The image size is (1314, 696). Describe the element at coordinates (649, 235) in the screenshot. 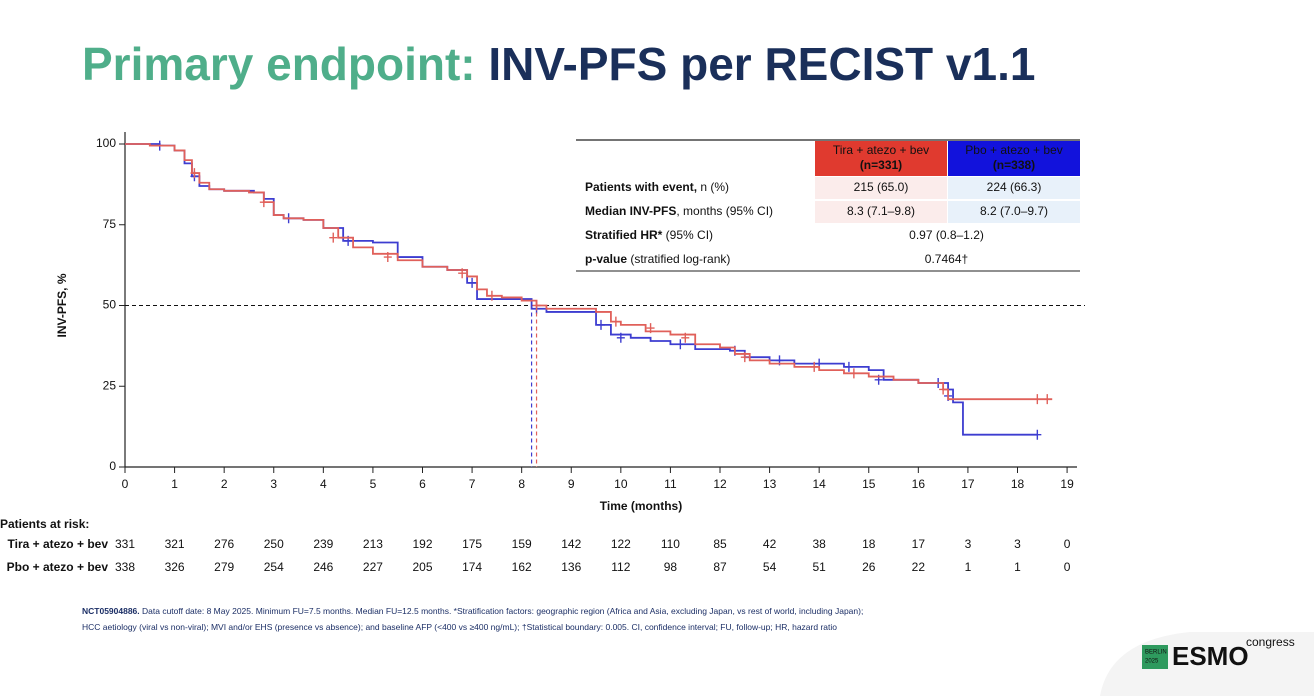

I see `row-label: Stratified HR* (95% CI)` at that location.